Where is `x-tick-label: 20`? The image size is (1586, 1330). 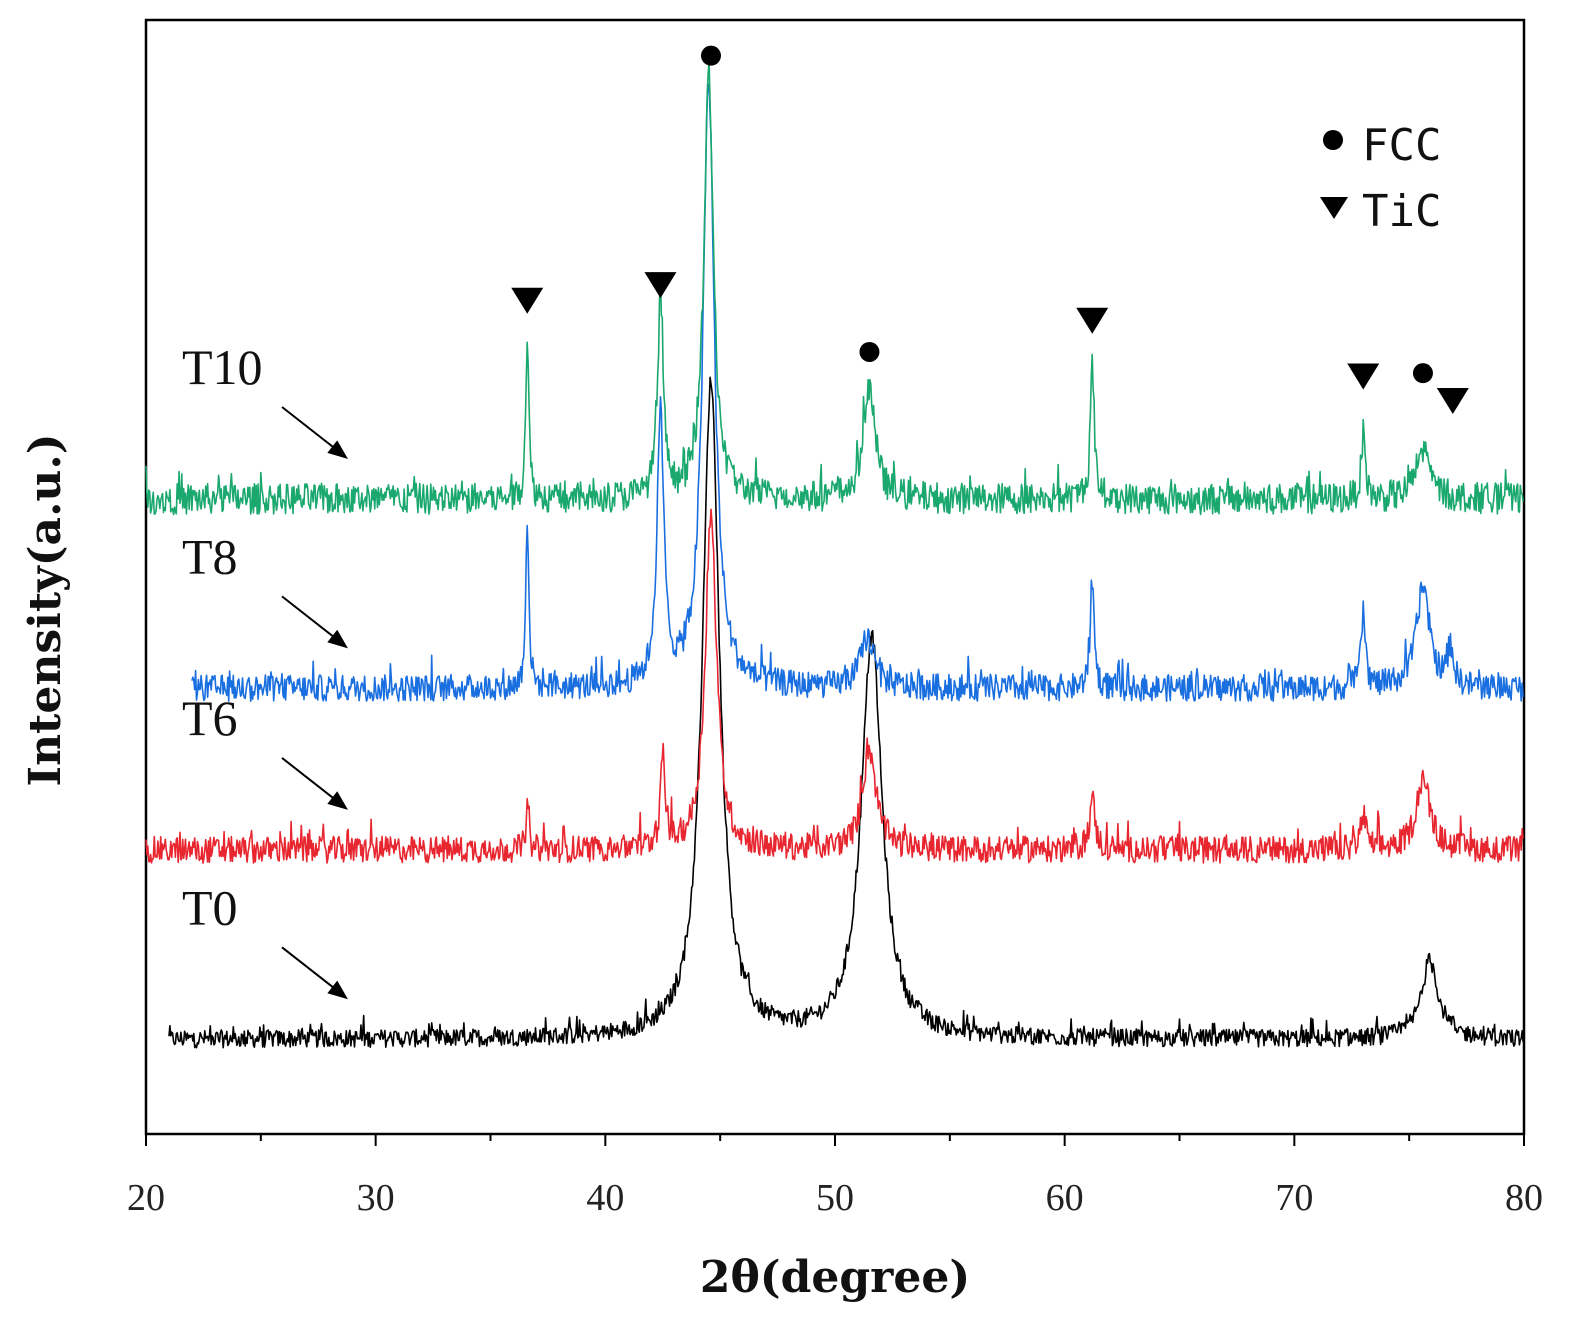 x-tick-label: 20 is located at coordinates (146, 1198).